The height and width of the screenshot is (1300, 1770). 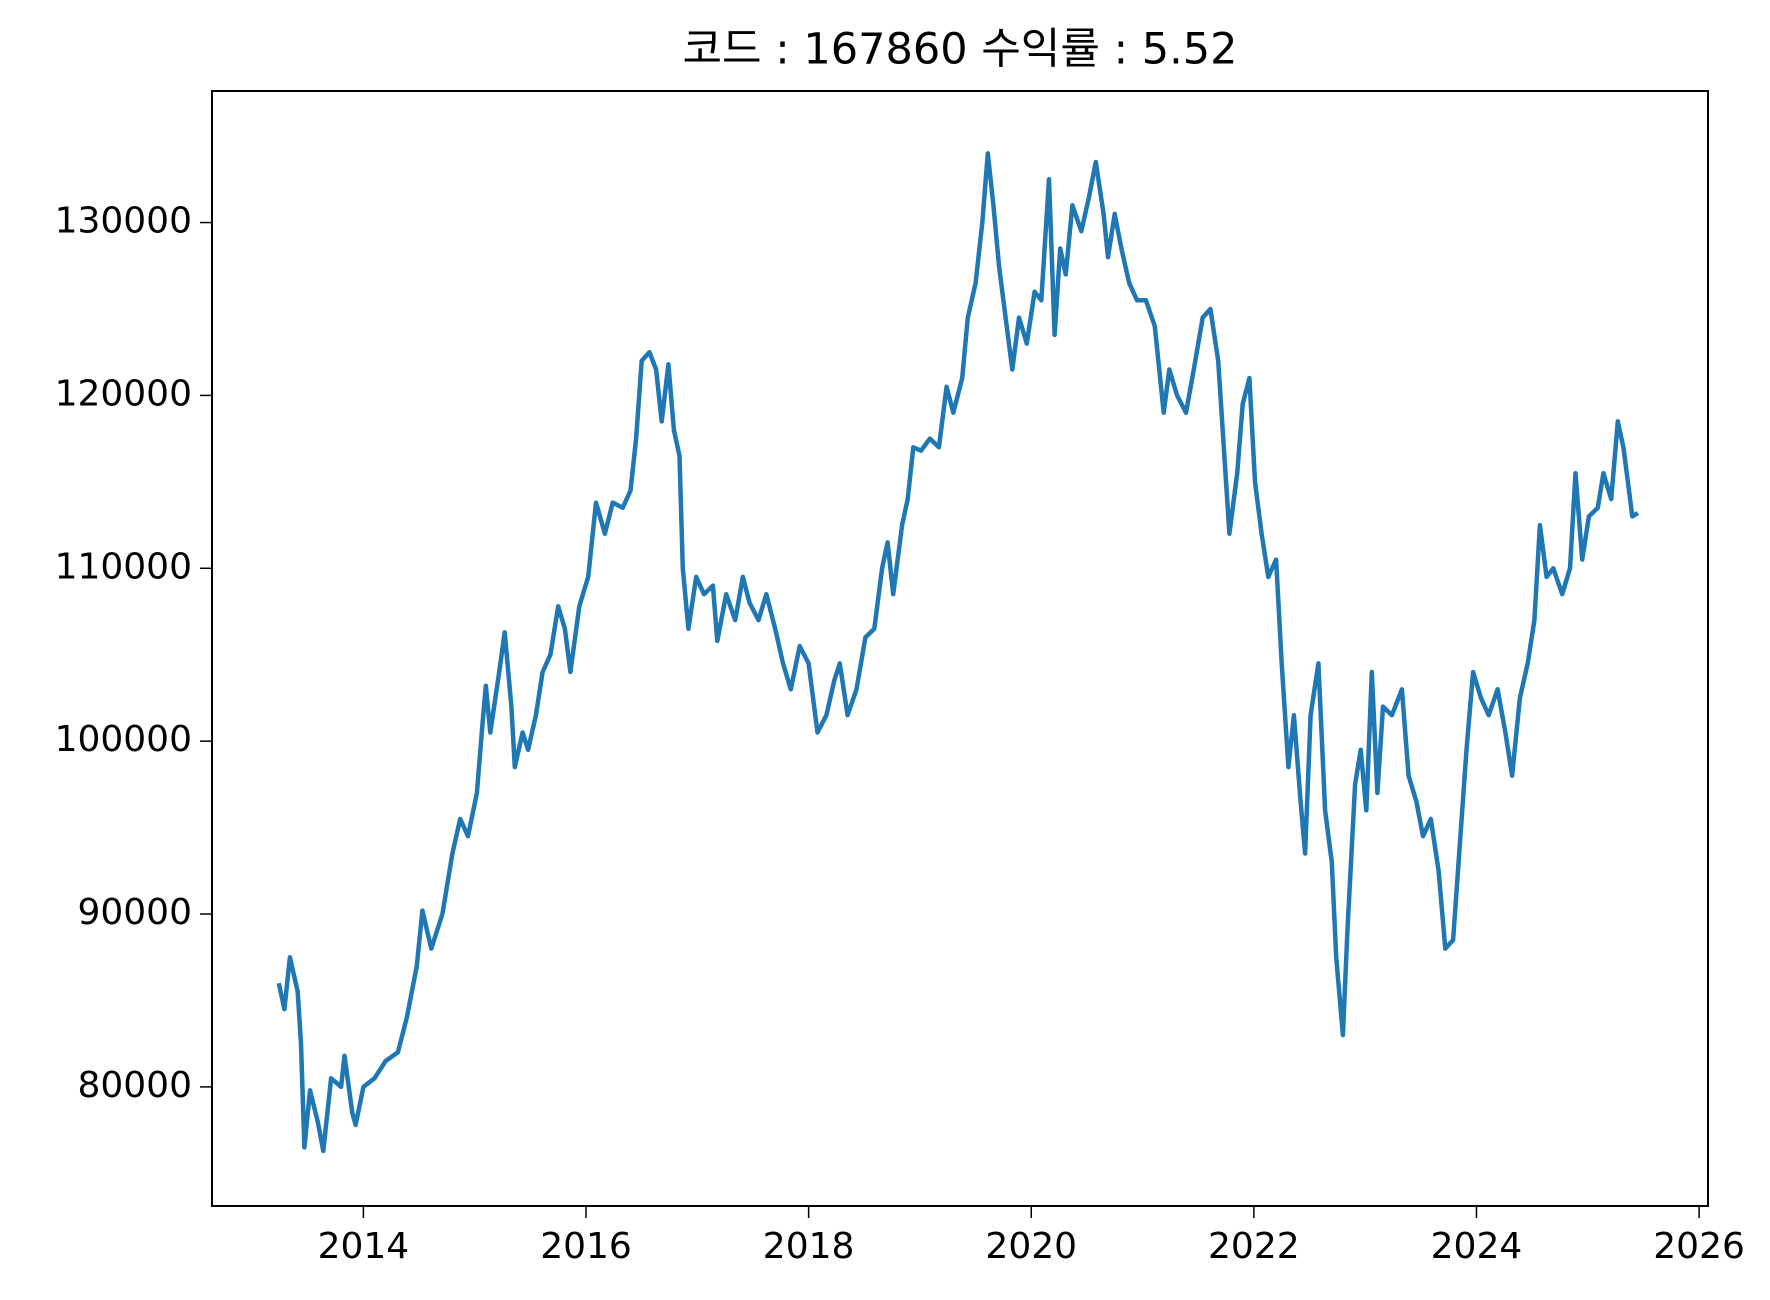 I want to click on x-tick-label: 2020, so click(x=1031, y=1246).